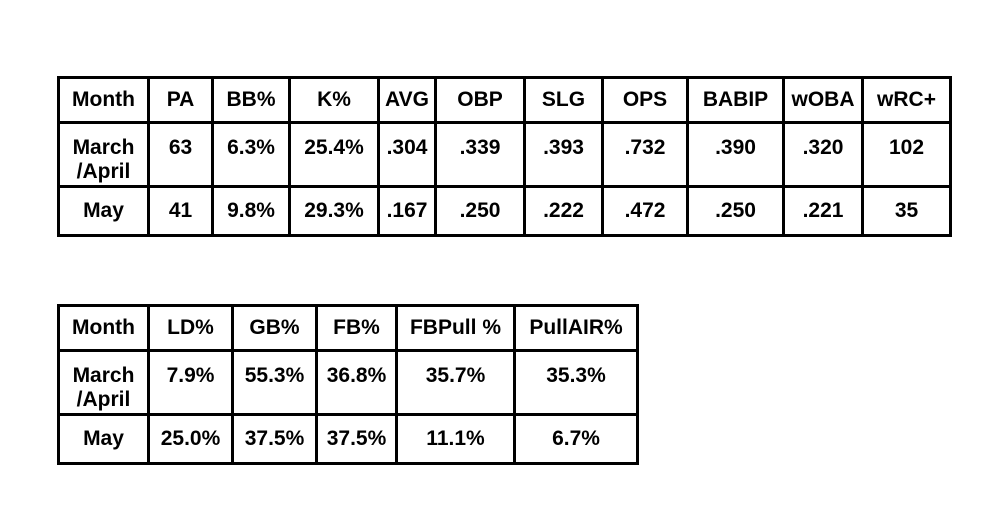 This screenshot has height=532, width=1000. I want to click on header-ops: OPS, so click(645, 100).